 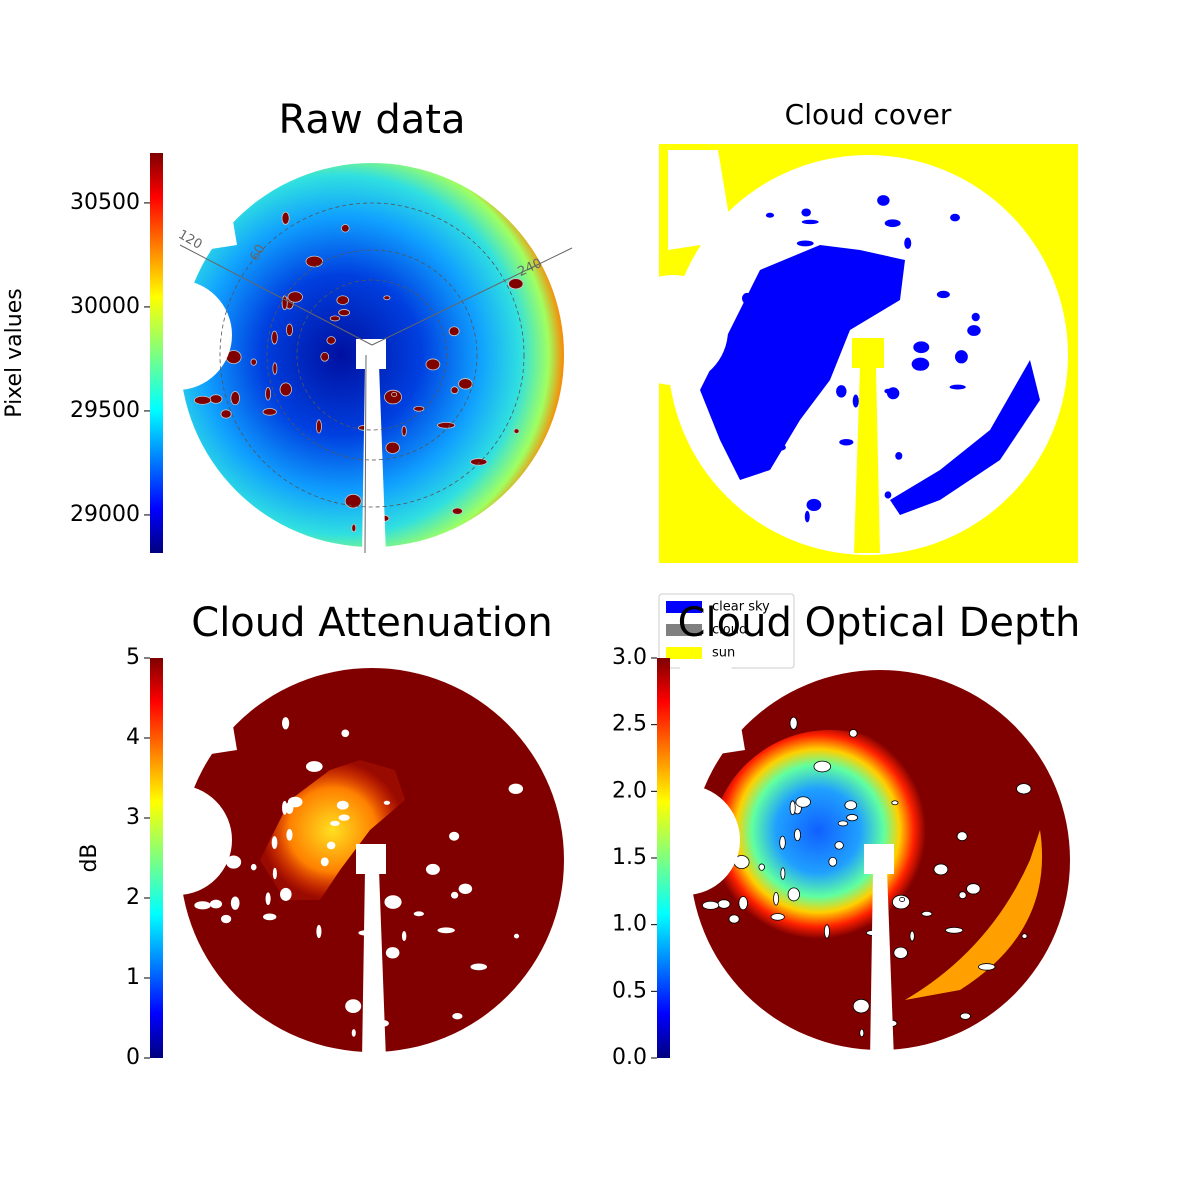 I want to click on tick-label: 0.0, so click(x=629, y=1057).